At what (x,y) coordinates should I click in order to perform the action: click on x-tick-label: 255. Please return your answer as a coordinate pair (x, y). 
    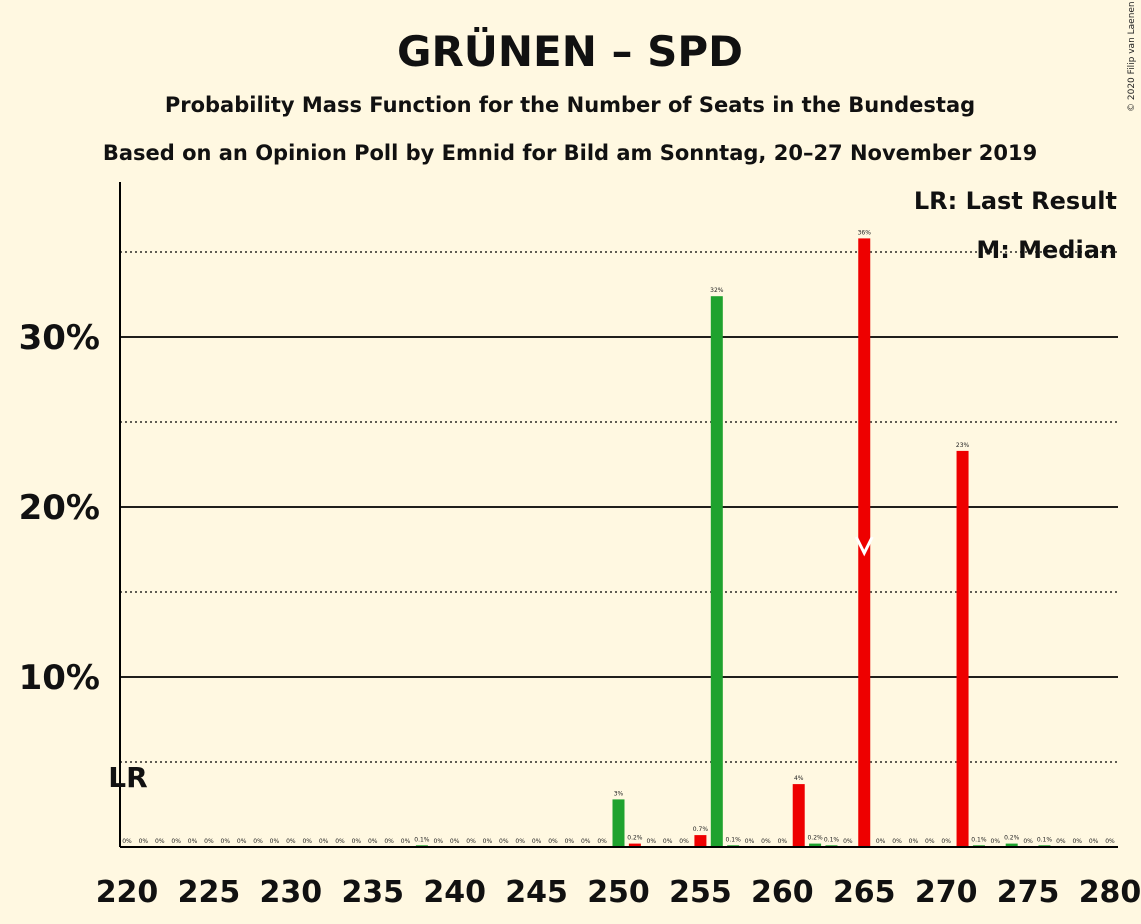
    Looking at the image, I should click on (700, 892).